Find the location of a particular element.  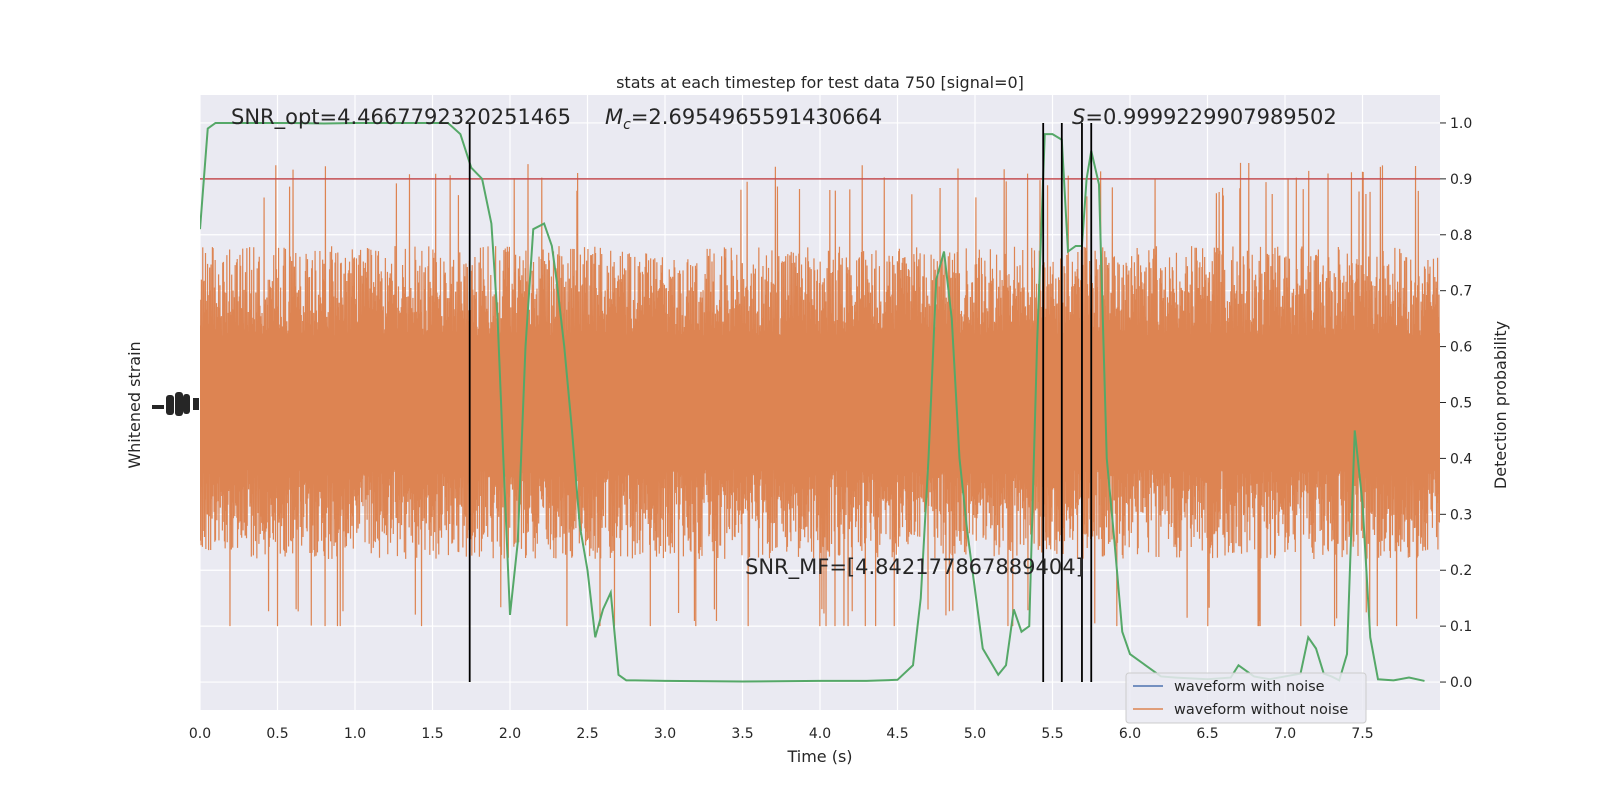

s-value: =0.9999229907989502 is located at coordinates (1210, 117).